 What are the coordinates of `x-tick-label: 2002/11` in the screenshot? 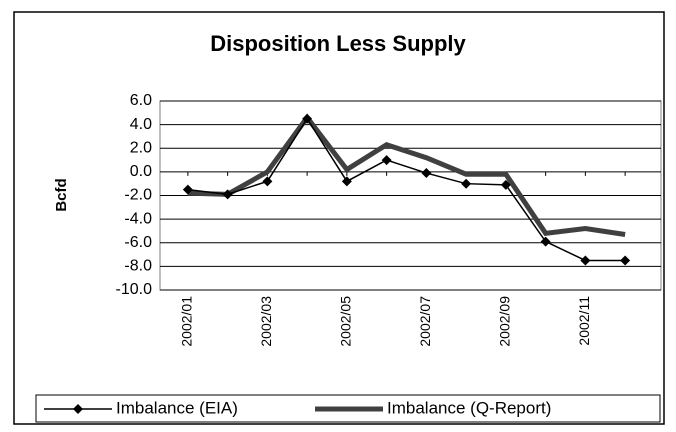 It's located at (584, 321).